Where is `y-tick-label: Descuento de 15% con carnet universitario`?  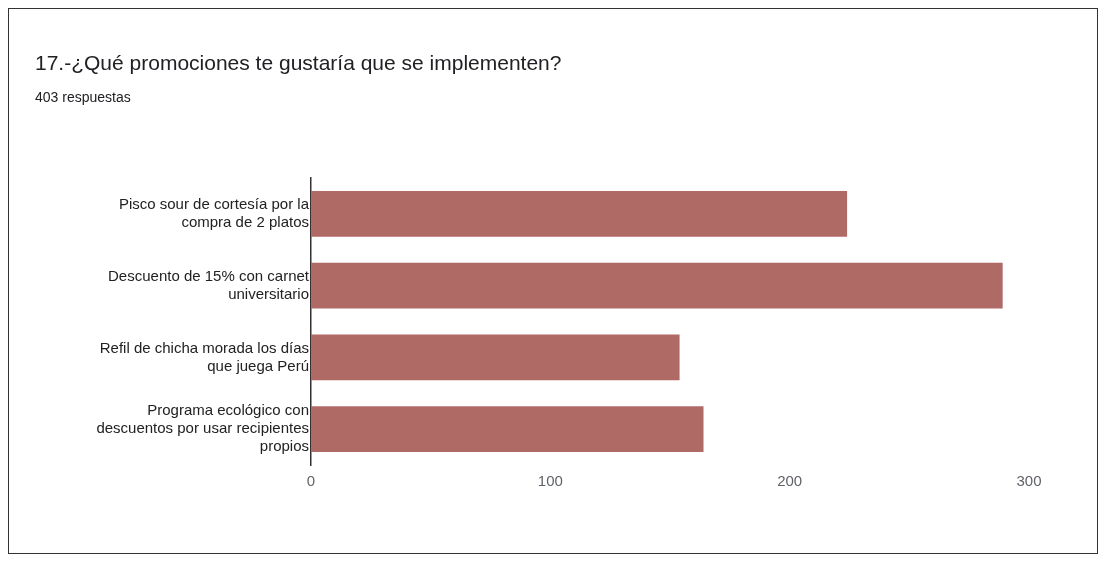 y-tick-label: Descuento de 15% con carnet universitario is located at coordinates (209, 284).